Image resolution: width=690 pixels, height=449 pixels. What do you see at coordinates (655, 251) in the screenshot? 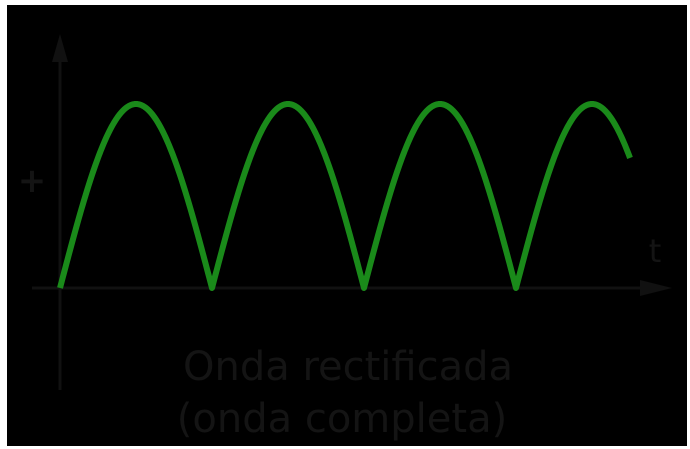
I see `t-axis-label: t` at bounding box center [655, 251].